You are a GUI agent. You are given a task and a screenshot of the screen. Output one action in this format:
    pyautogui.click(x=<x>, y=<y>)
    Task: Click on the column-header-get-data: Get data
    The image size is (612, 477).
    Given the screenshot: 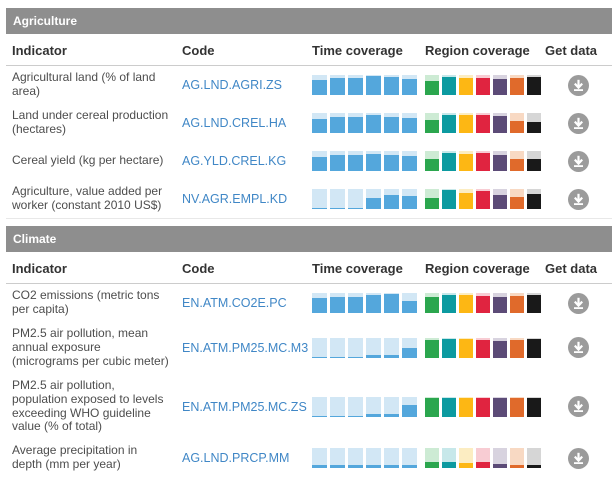 What is the action you would take?
    pyautogui.click(x=571, y=268)
    